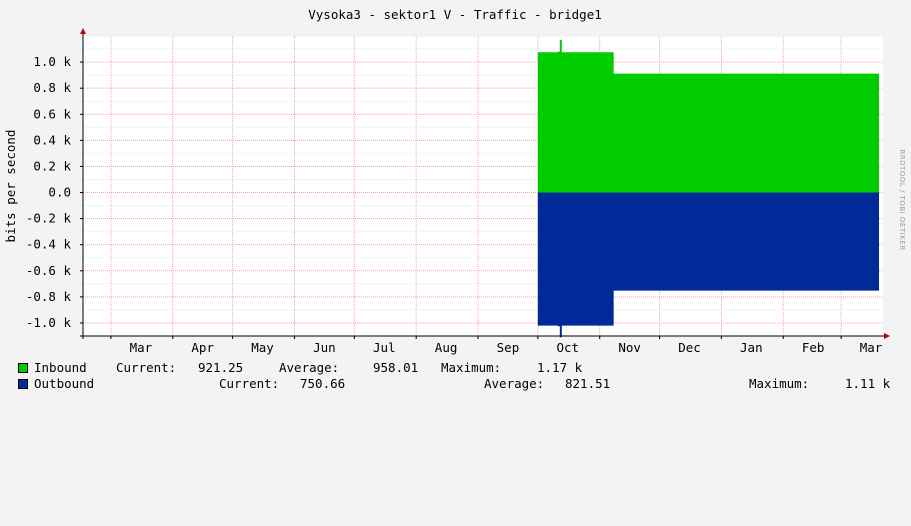 This screenshot has height=526, width=911. What do you see at coordinates (52, 87) in the screenshot?
I see `y-tick-label: 0.8 k` at bounding box center [52, 87].